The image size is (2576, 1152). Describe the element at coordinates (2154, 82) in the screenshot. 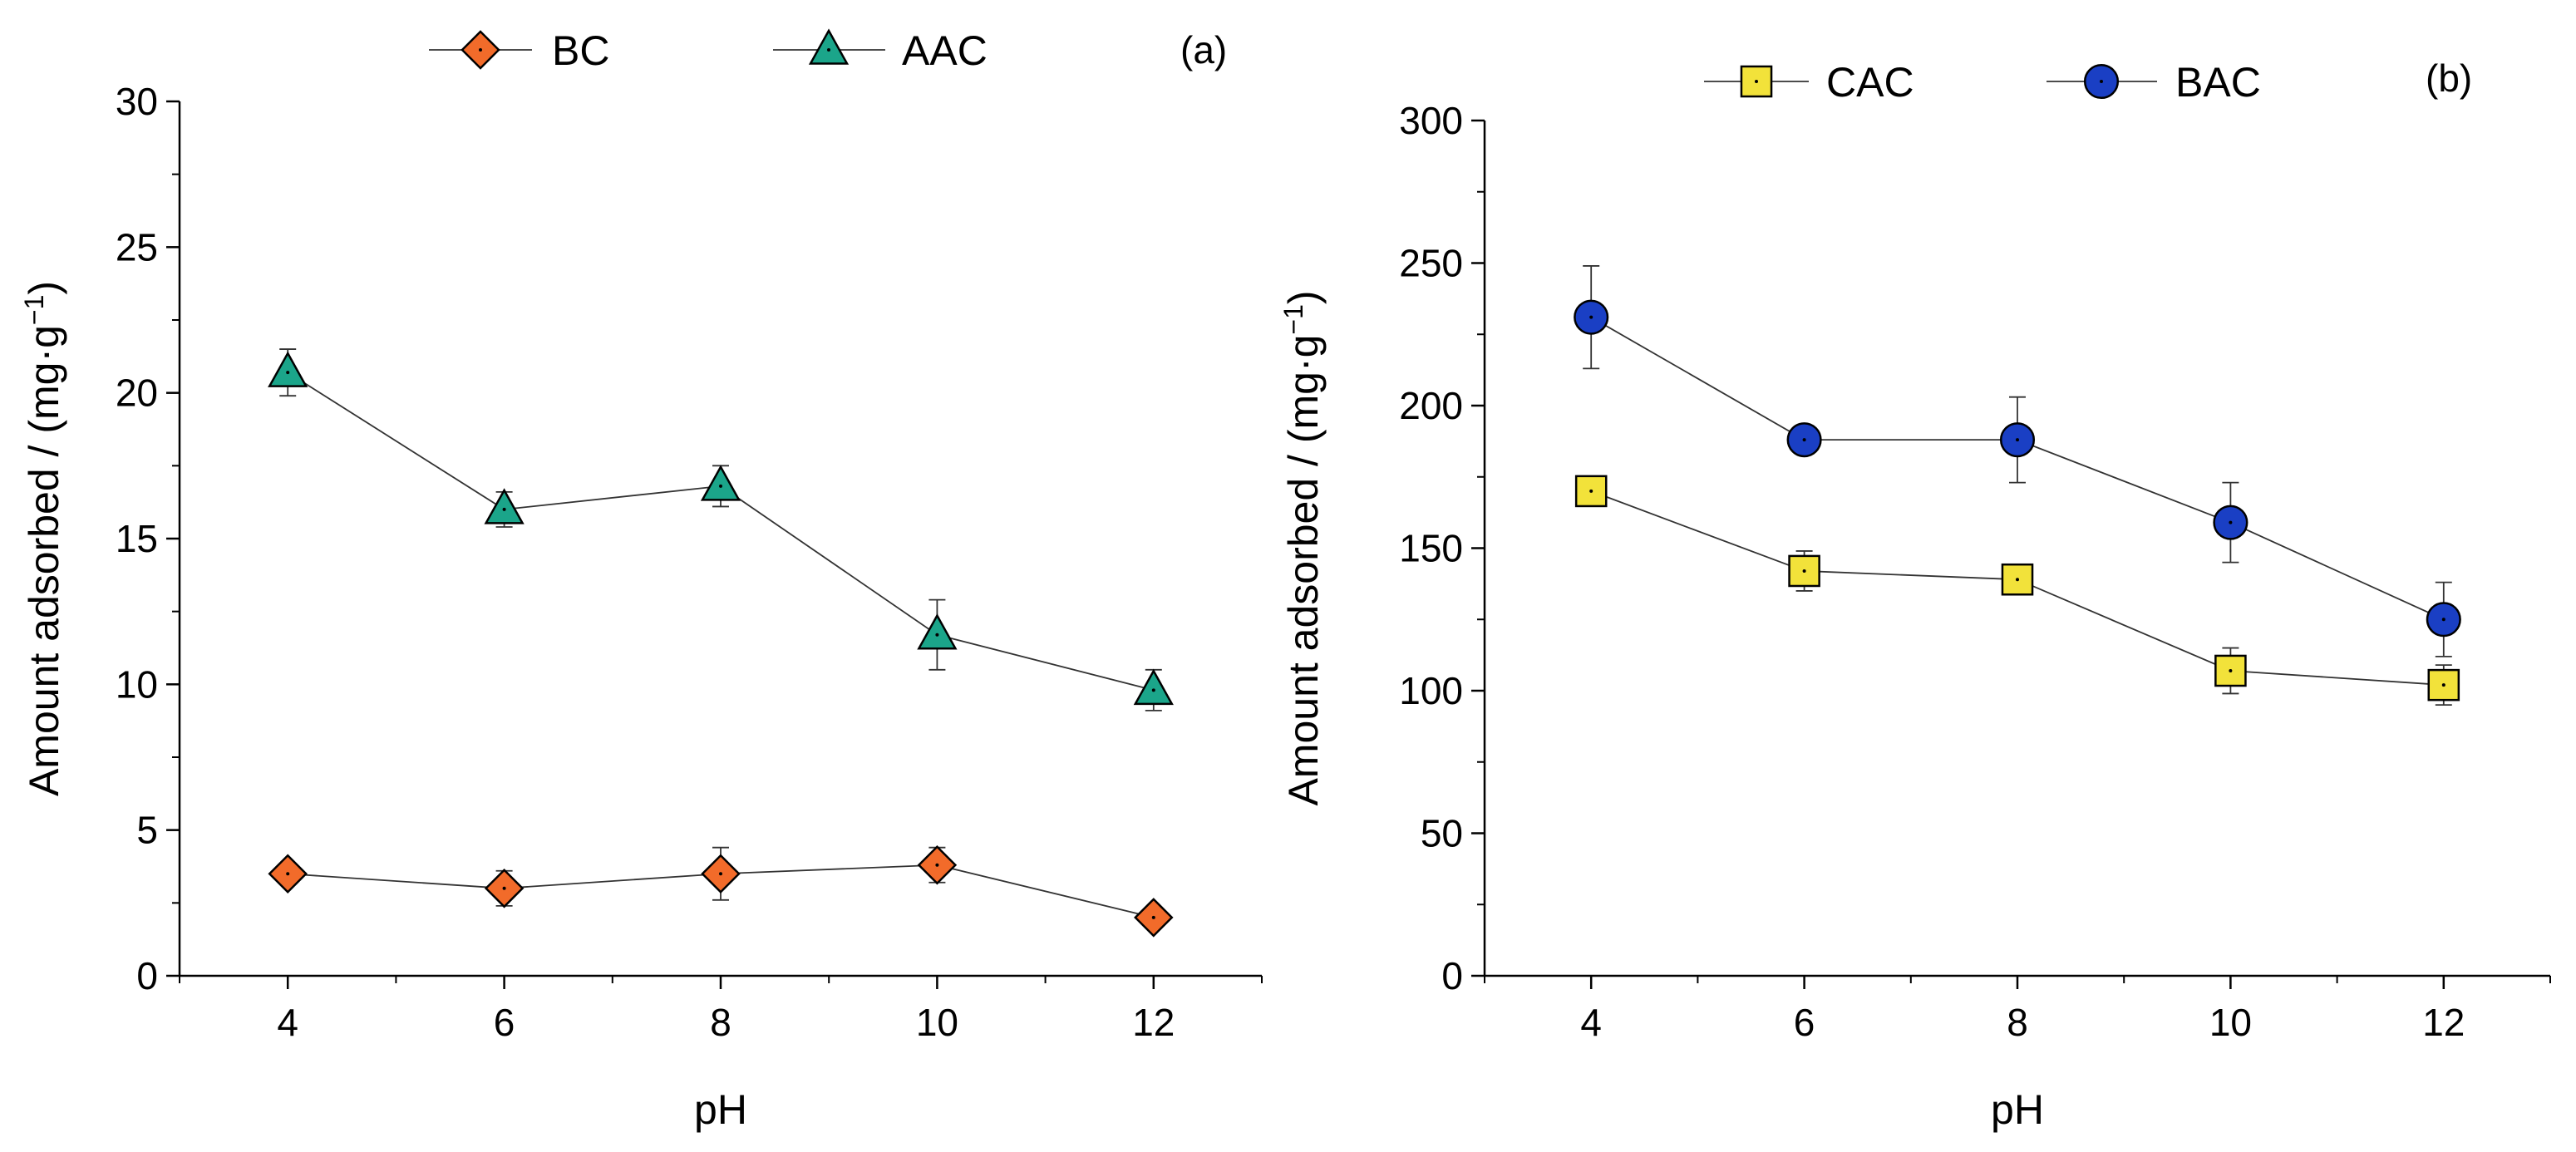

I see `legend-item-bac: BAC` at that location.